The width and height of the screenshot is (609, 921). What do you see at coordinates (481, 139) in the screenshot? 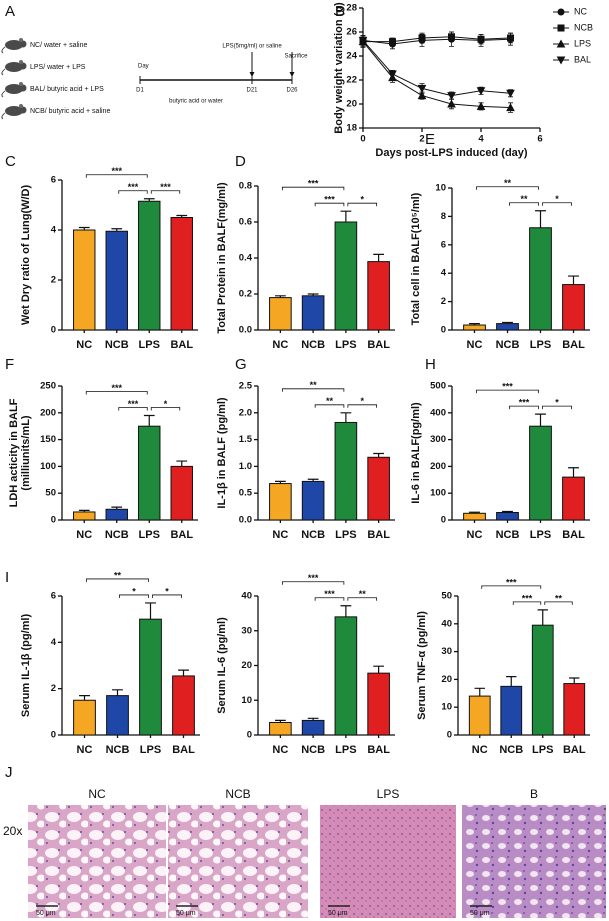
I see `x-tick-label: 4` at bounding box center [481, 139].